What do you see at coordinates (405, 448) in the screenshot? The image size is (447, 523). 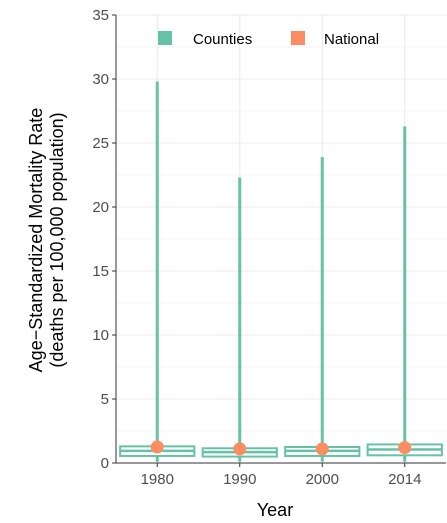 I see `point-national-2014` at bounding box center [405, 448].